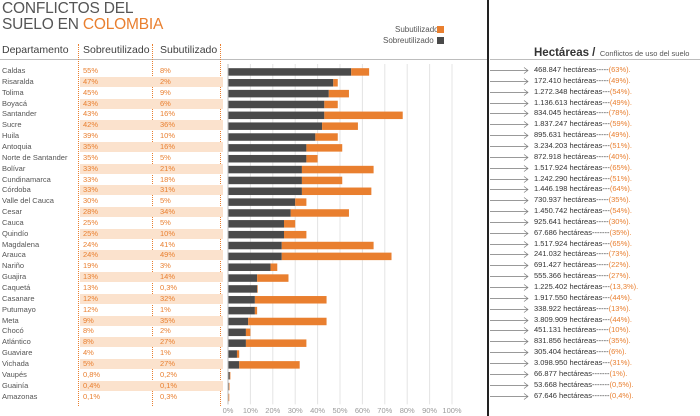 The image size is (700, 416). What do you see at coordinates (571, 200) in the screenshot?
I see `hectares-value: 730.937 hectáreas-----` at bounding box center [571, 200].